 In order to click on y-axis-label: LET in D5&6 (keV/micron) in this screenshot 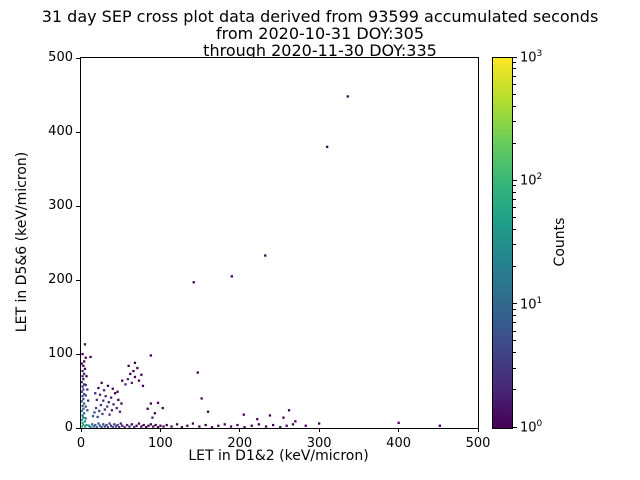, I will do `click(22, 242)`.